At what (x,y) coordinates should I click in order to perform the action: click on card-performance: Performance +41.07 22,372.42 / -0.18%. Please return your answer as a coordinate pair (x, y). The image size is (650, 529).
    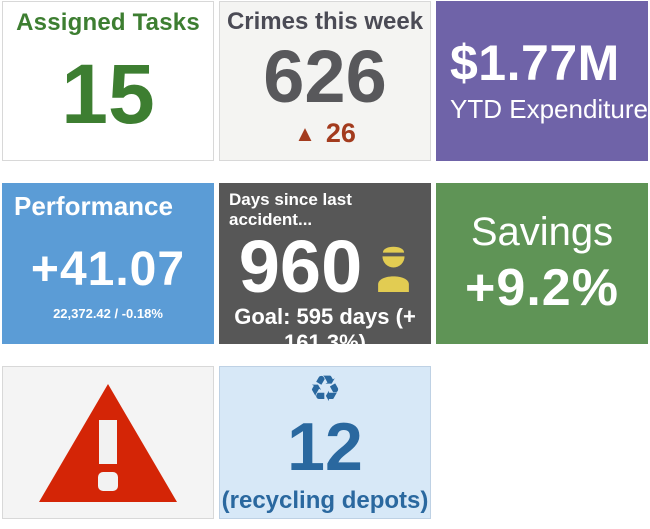
    Looking at the image, I should click on (108, 263).